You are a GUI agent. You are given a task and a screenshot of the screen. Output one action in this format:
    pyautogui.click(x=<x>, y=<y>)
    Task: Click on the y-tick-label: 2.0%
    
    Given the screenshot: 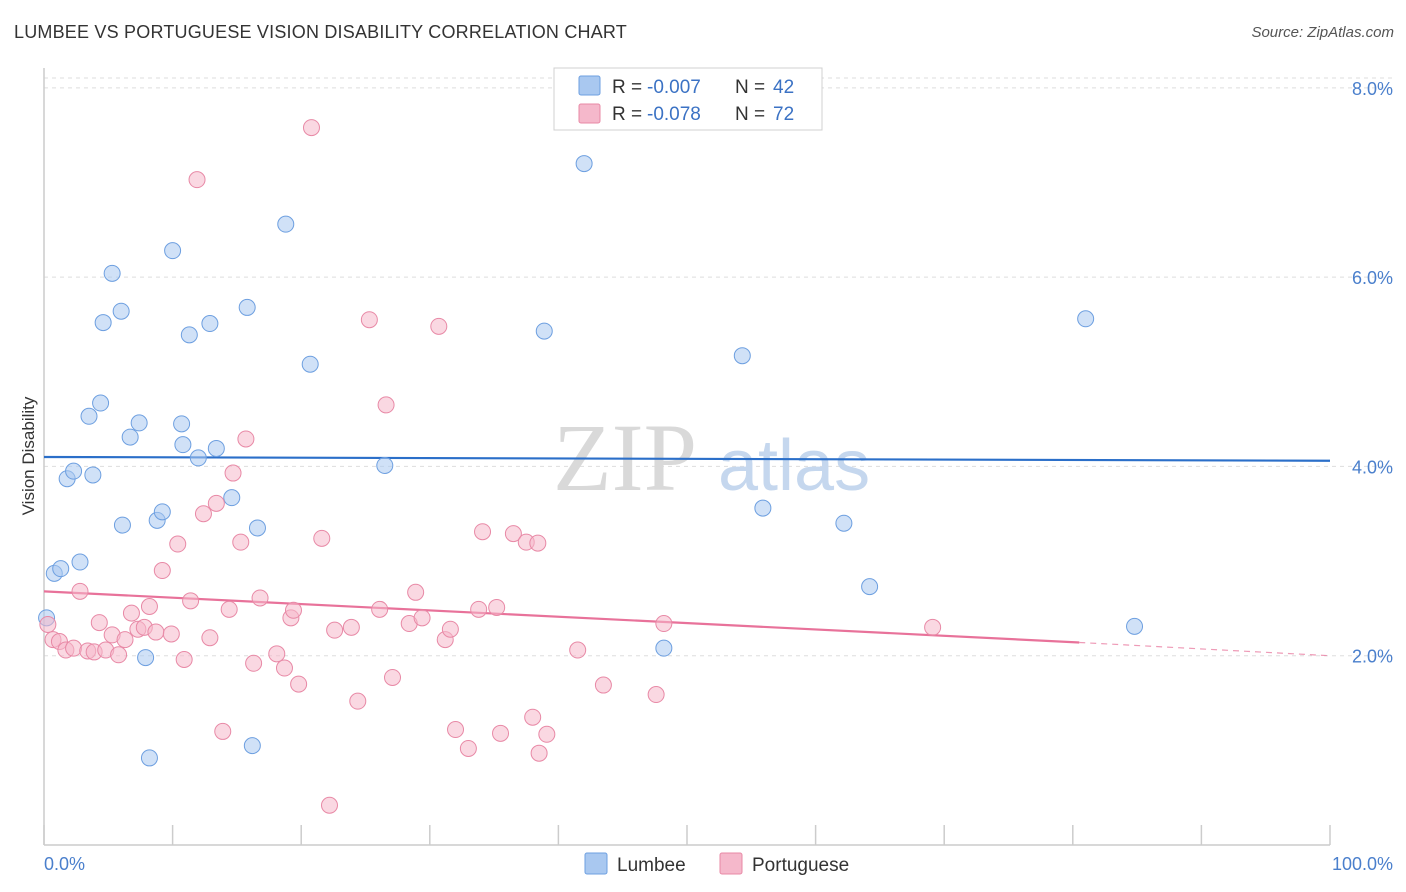 What is the action you would take?
    pyautogui.click(x=1372, y=657)
    